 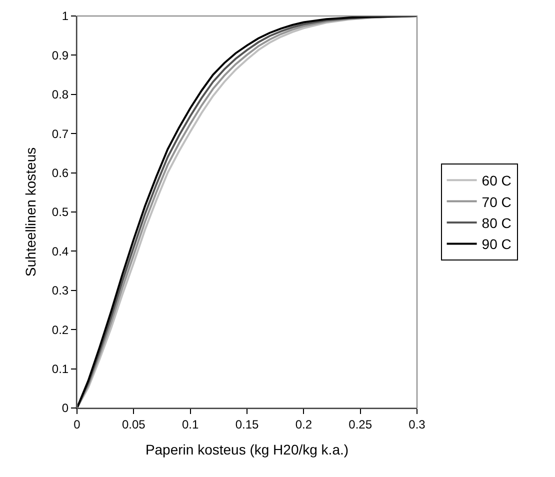 What do you see at coordinates (60, 251) in the screenshot?
I see `y-tick-label: 0.4` at bounding box center [60, 251].